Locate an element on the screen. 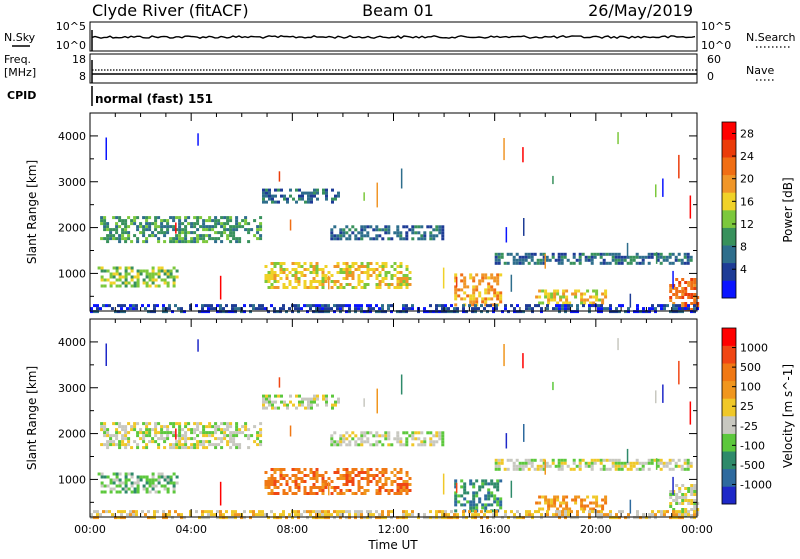 This screenshot has height=559, width=800. colorbar-tick-label: 20 is located at coordinates (747, 179).